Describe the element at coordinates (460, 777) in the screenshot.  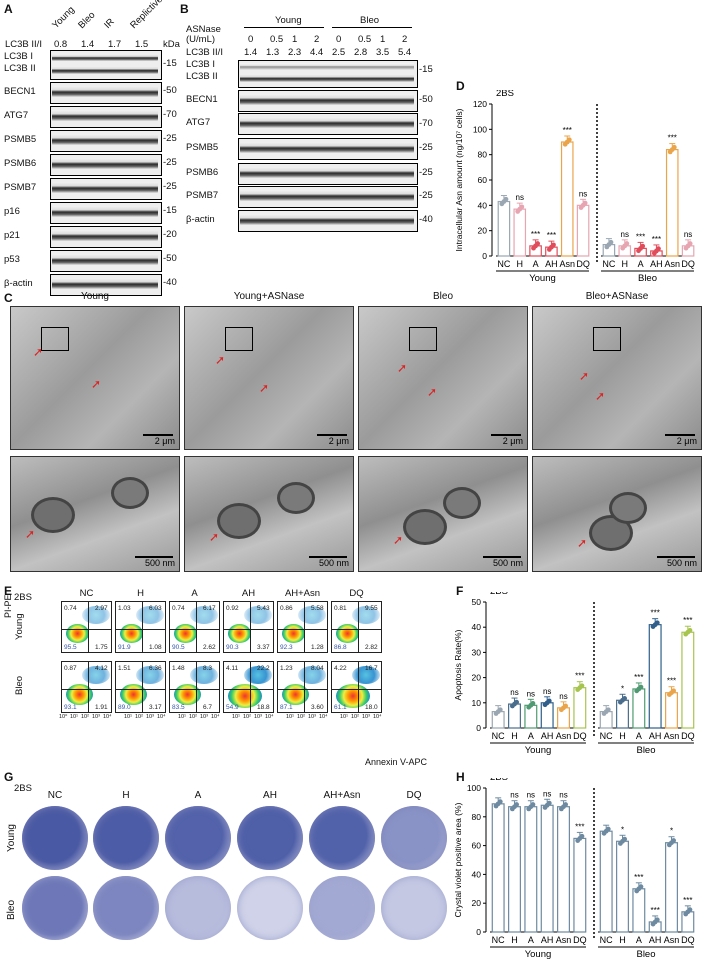
I see `panel-label-h: H` at that location.